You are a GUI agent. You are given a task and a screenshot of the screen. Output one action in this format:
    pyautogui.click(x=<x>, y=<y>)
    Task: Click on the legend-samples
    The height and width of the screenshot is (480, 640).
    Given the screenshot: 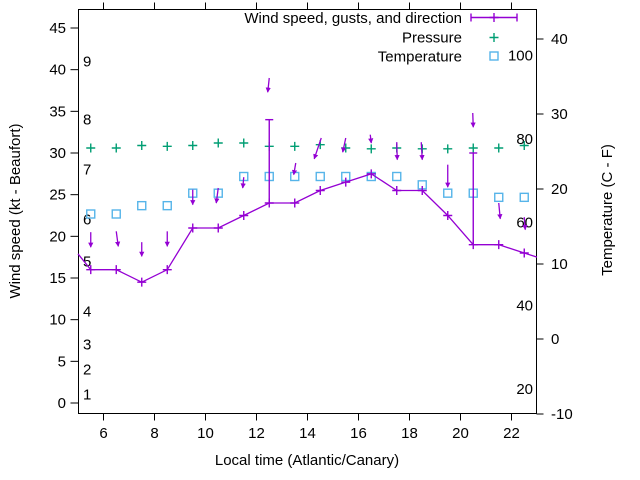 What is the action you would take?
    pyautogui.click(x=494, y=37)
    